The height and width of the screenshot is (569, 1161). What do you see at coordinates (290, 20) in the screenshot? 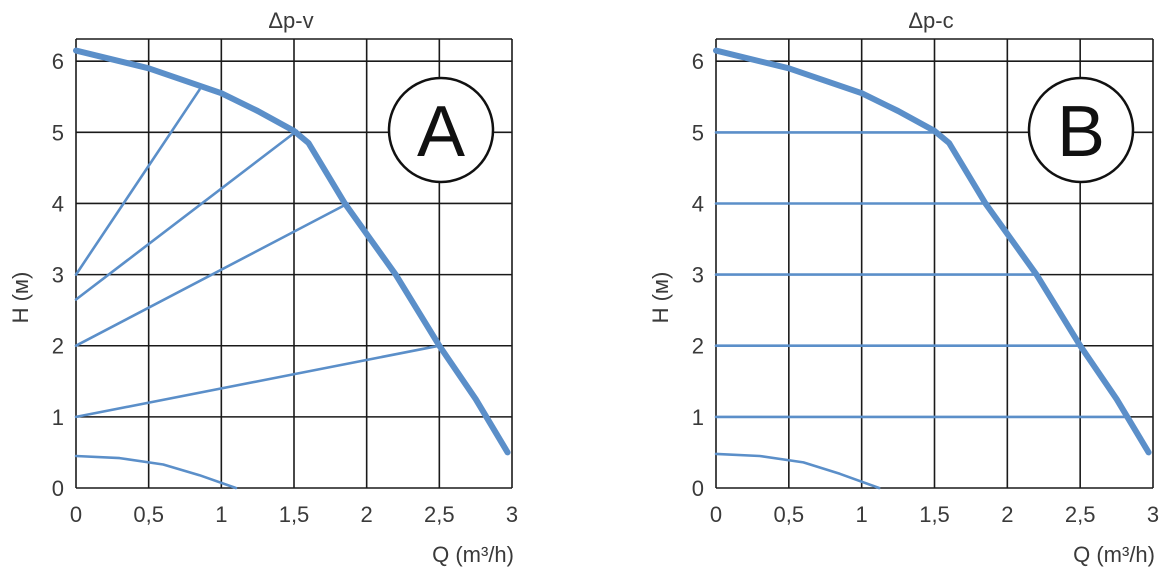
I see `chart-title: Δp-v` at bounding box center [290, 20].